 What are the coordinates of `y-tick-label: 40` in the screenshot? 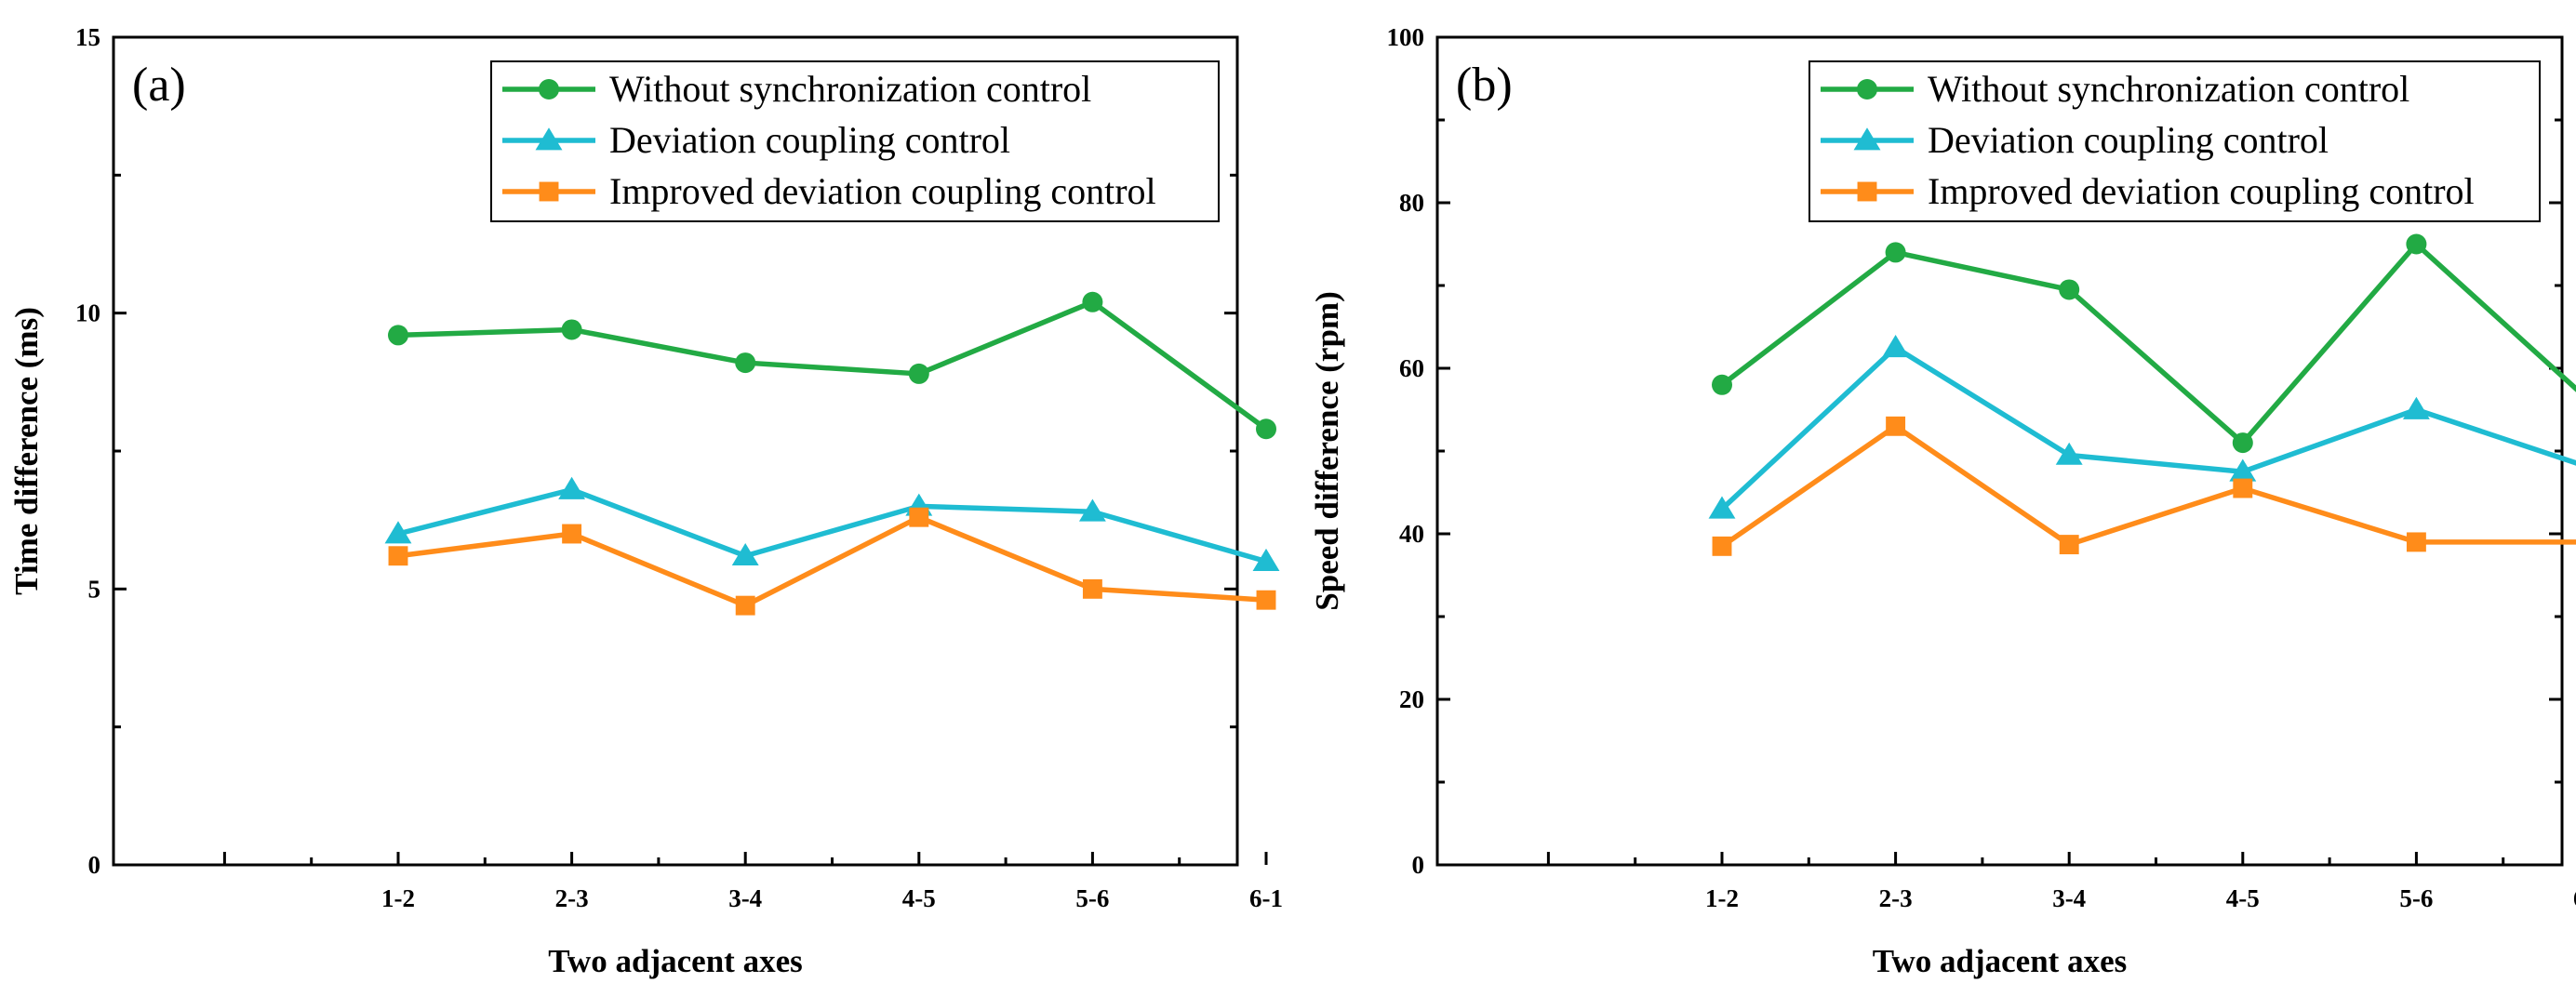 It's located at (1411, 534).